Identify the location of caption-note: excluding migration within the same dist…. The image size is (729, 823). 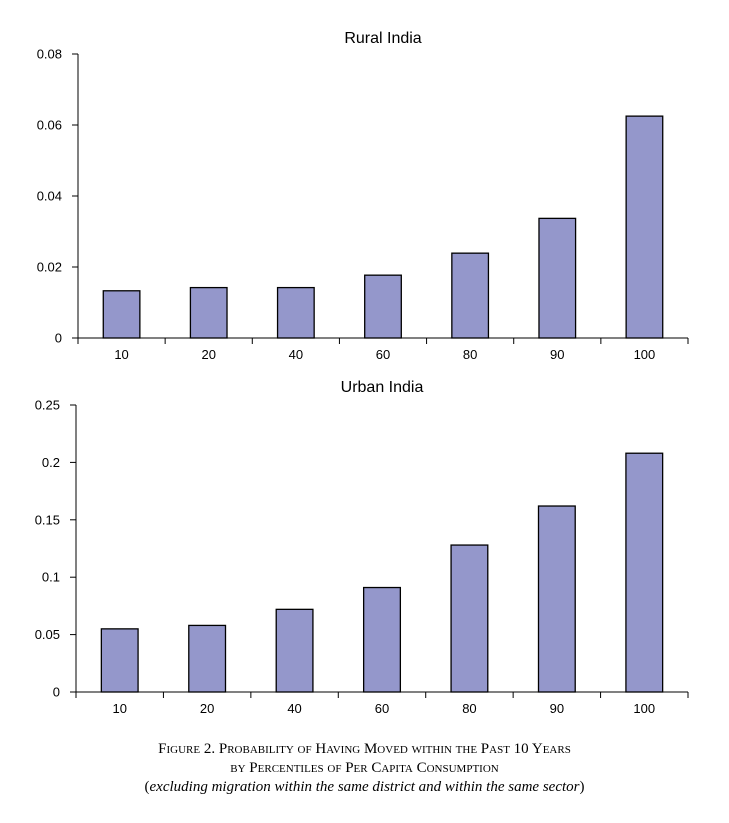
(364, 787).